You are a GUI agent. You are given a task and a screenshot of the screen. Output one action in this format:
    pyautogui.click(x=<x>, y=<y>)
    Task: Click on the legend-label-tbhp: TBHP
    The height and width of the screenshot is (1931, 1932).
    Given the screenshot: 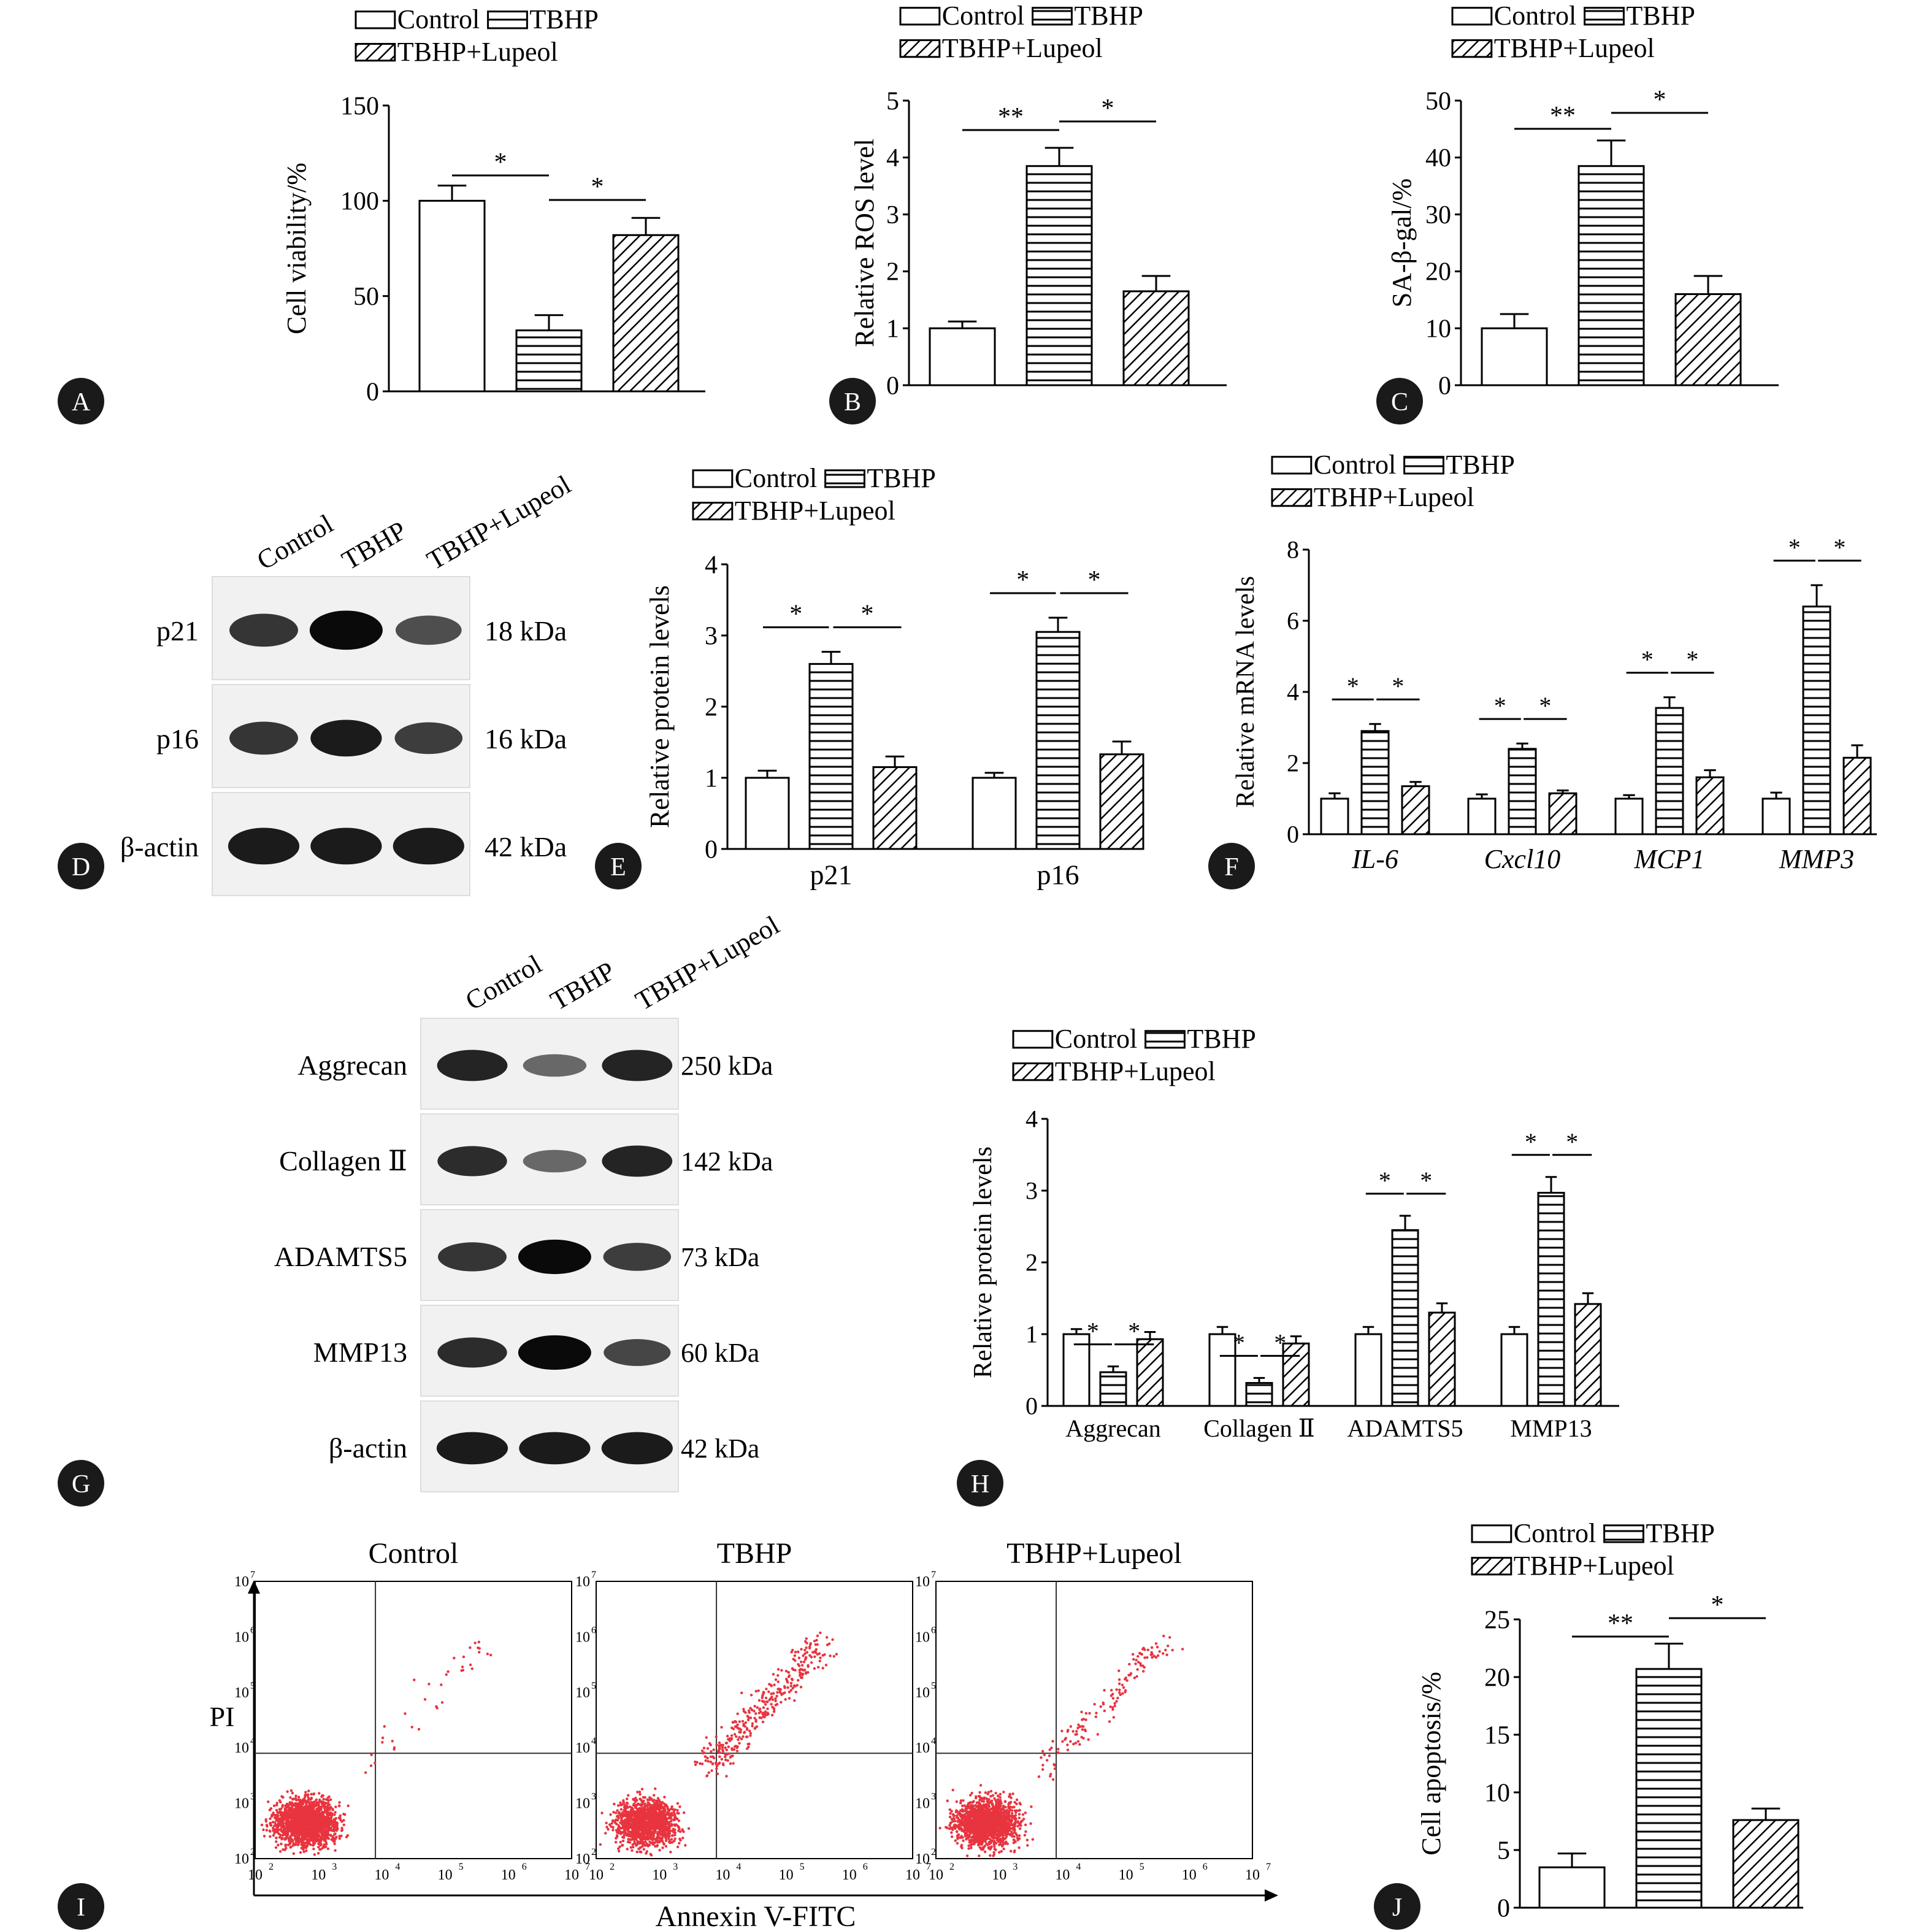 What is the action you would take?
    pyautogui.click(x=901, y=478)
    